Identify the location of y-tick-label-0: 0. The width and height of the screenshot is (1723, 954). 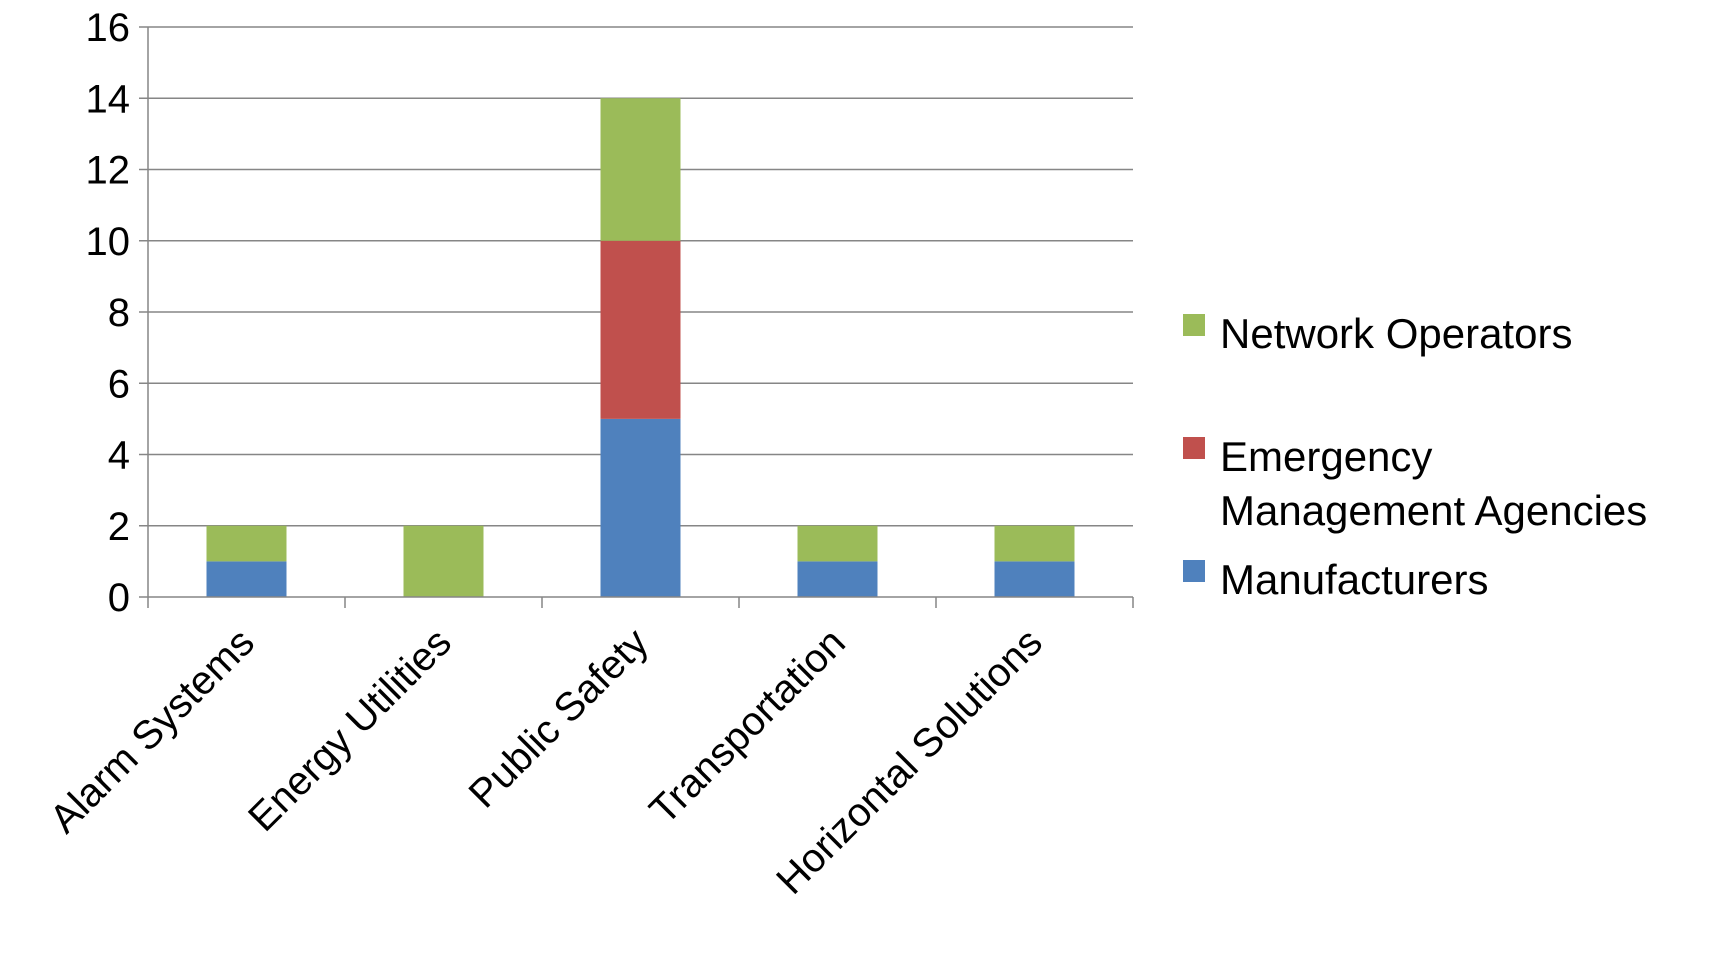
(119, 598).